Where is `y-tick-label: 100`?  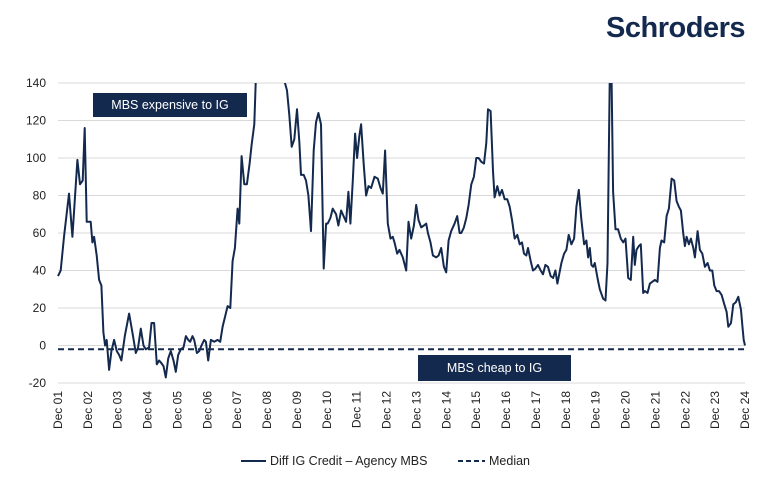 y-tick-label: 100 is located at coordinates (36, 158).